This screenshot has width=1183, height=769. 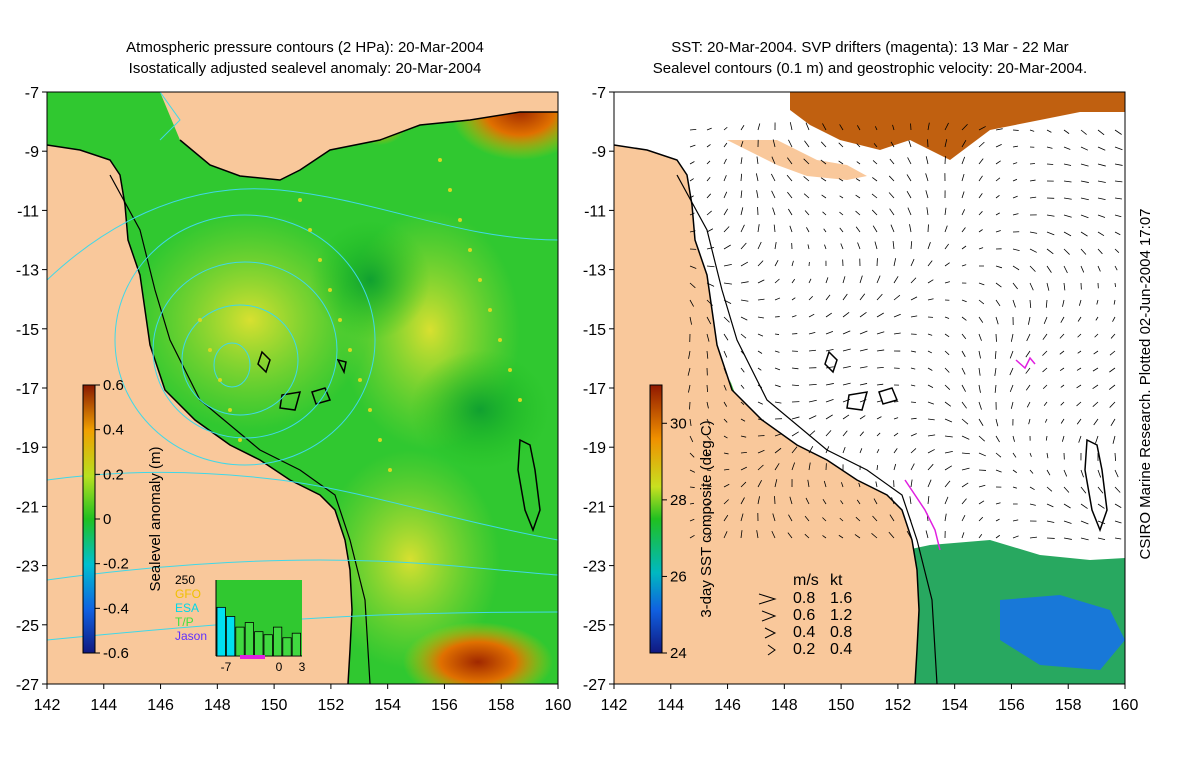 I want to click on left-altimeter-tracks, so click(x=360, y=315).